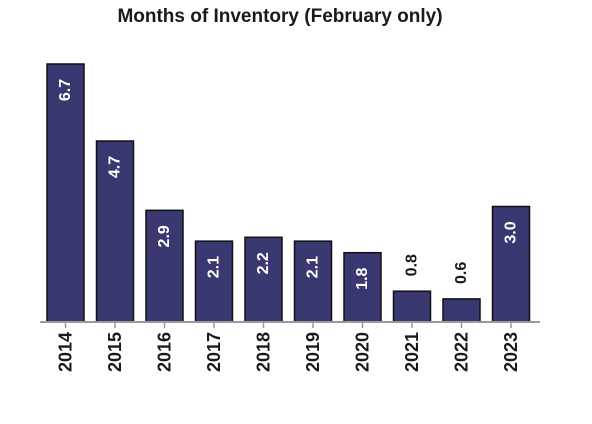  What do you see at coordinates (412, 352) in the screenshot?
I see `x-tick-label-2021: 2021` at bounding box center [412, 352].